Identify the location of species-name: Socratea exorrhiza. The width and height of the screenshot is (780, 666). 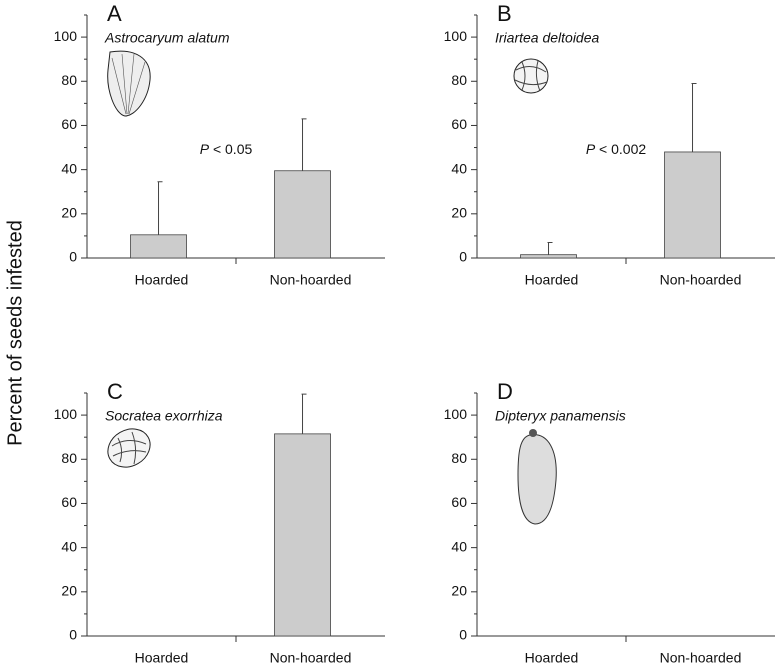
(164, 416).